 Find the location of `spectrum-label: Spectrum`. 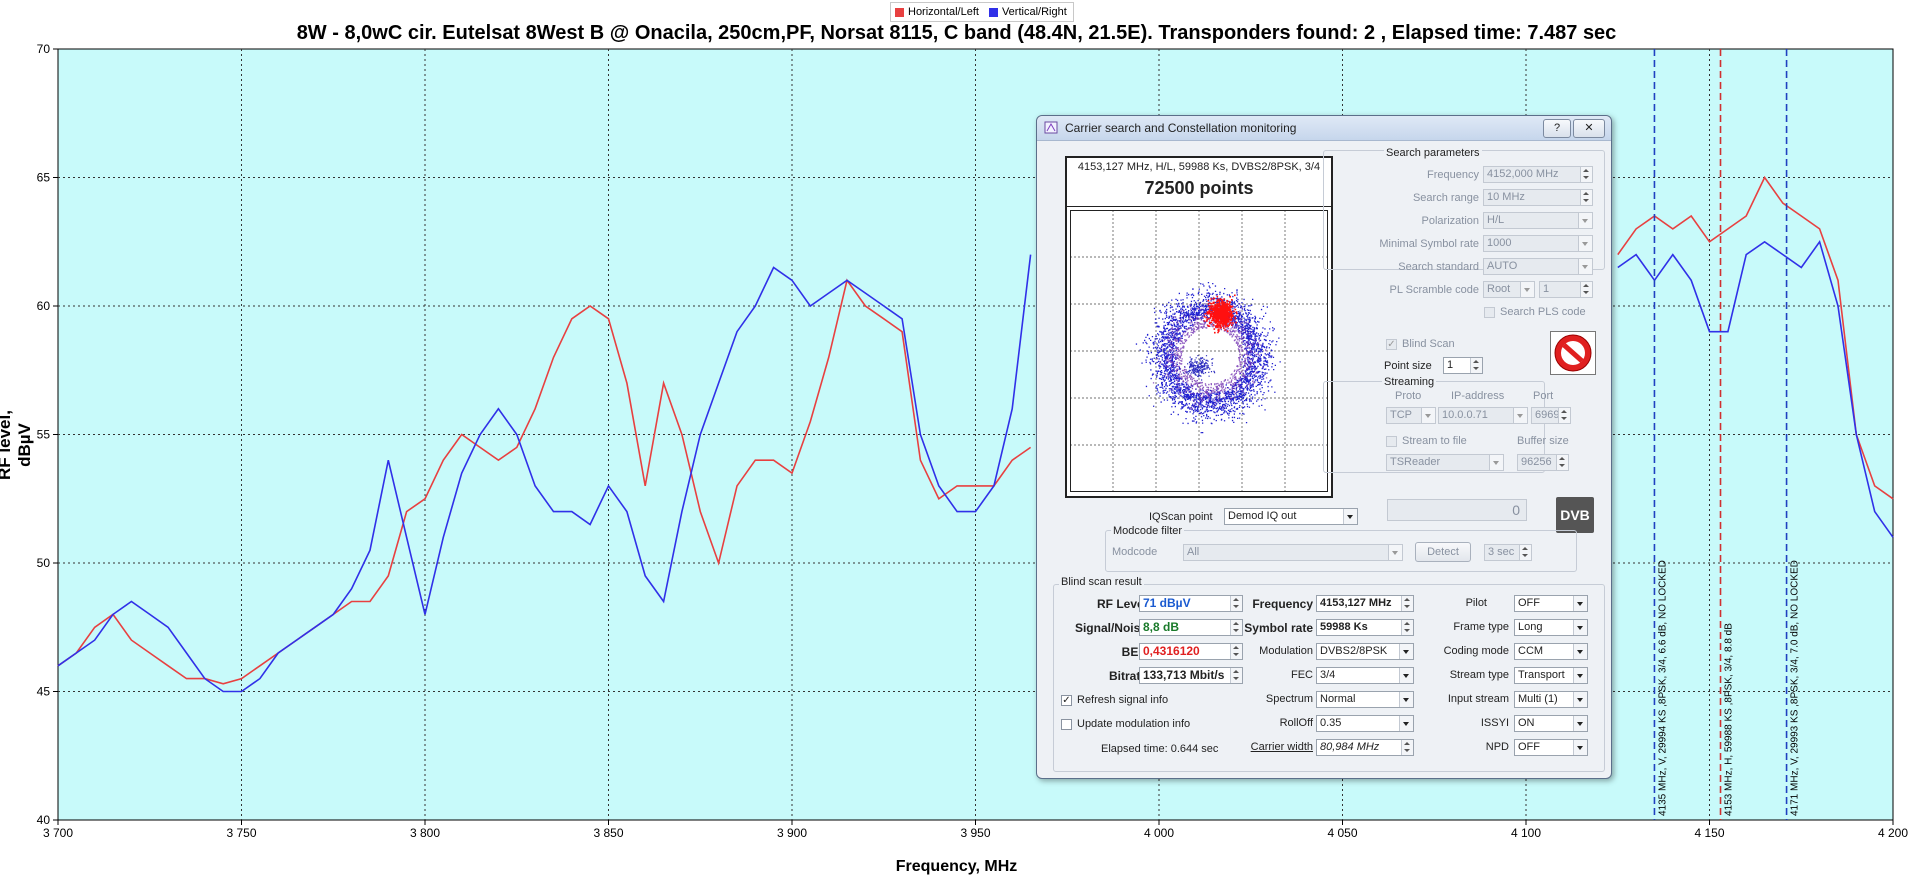

spectrum-label: Spectrum is located at coordinates (1289, 699).